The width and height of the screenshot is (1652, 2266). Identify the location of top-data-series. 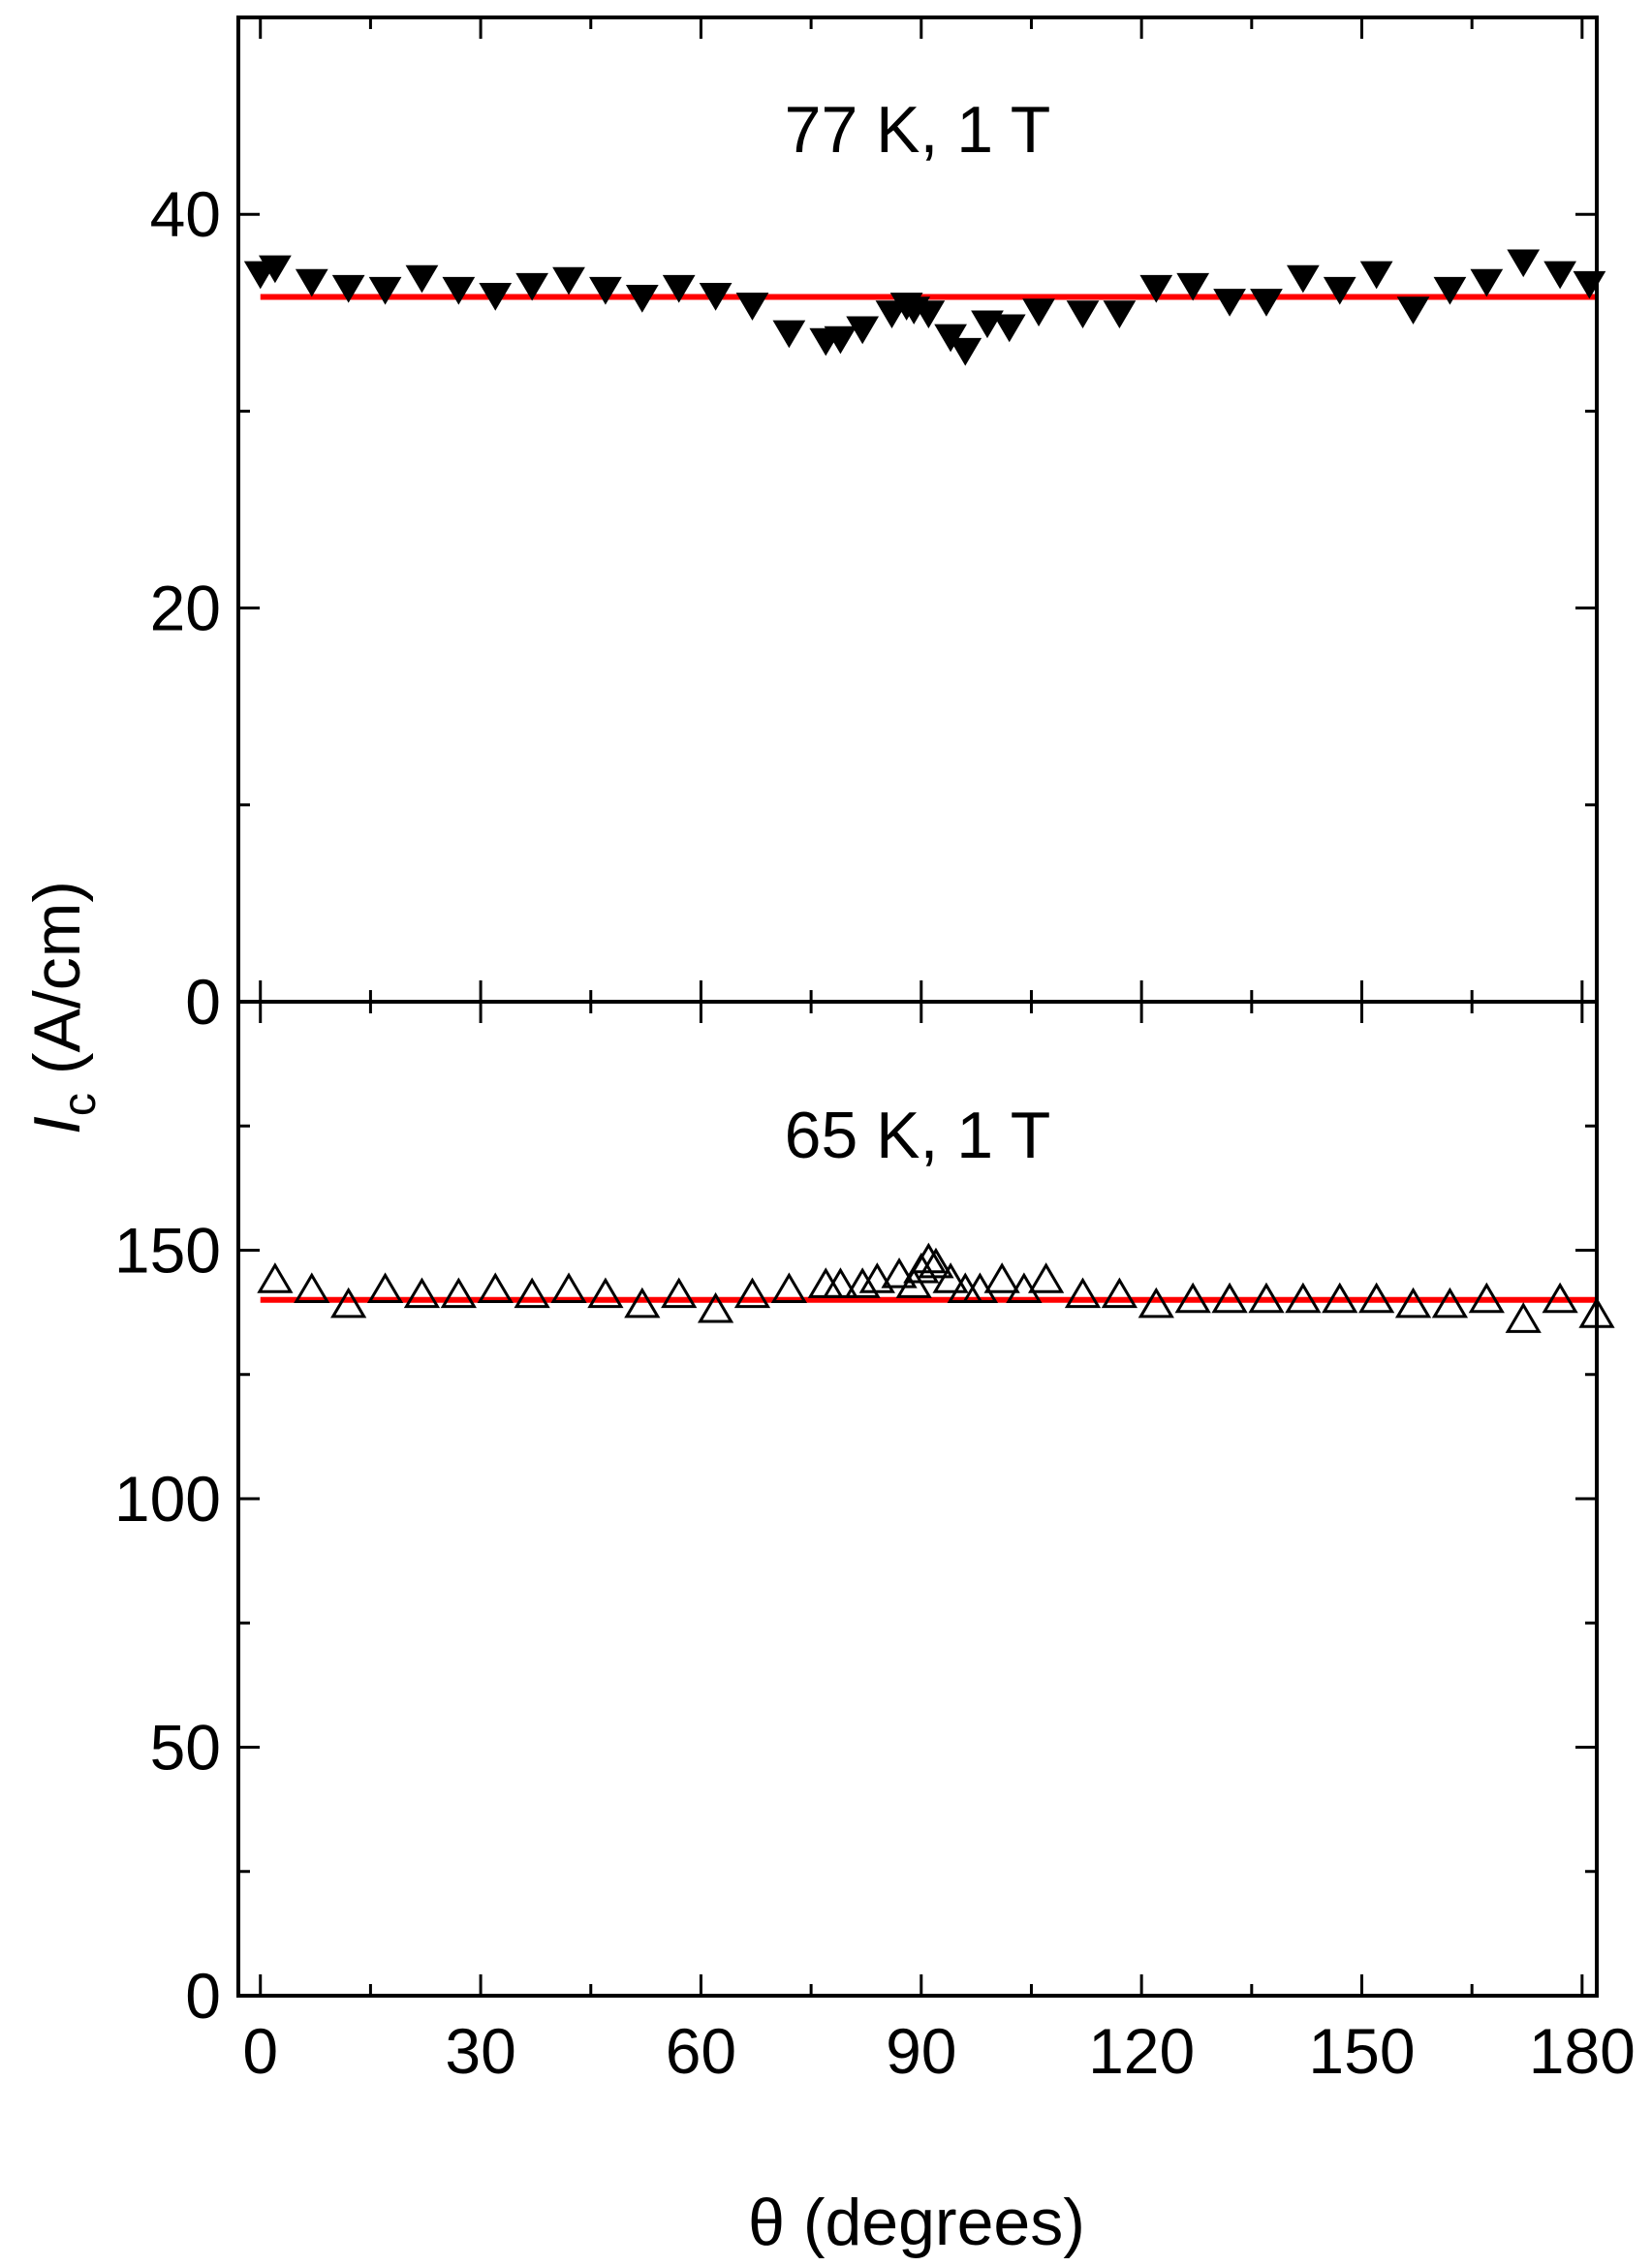
(924, 307).